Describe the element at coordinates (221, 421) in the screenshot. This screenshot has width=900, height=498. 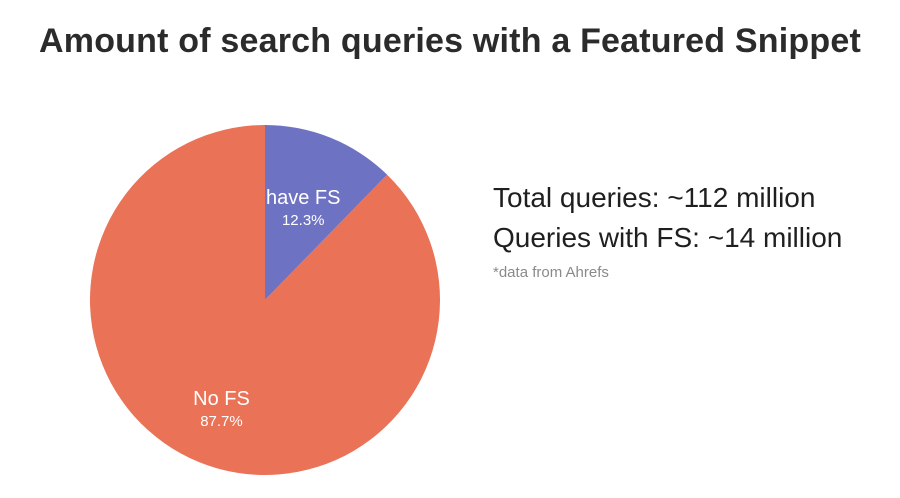
I see `slice-value-no-fs: 87.7%` at that location.